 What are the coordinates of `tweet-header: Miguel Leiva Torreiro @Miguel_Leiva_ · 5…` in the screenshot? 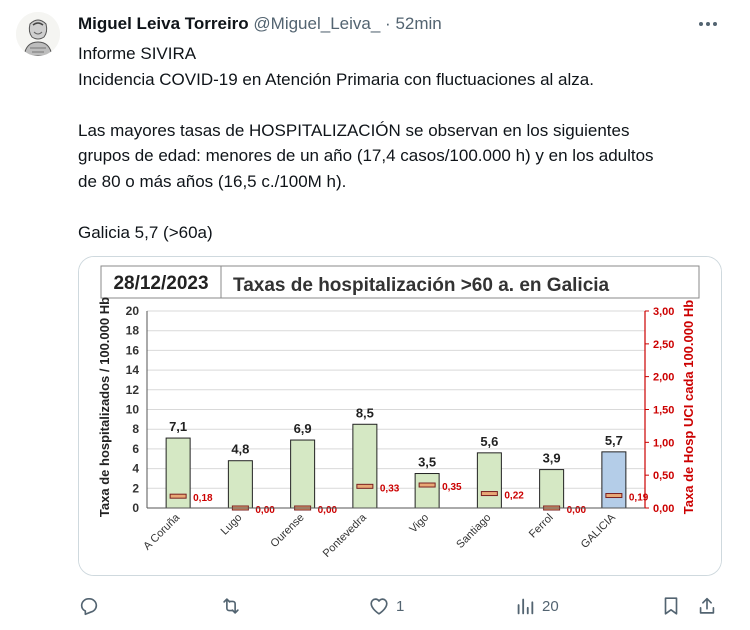 It's located at (260, 24).